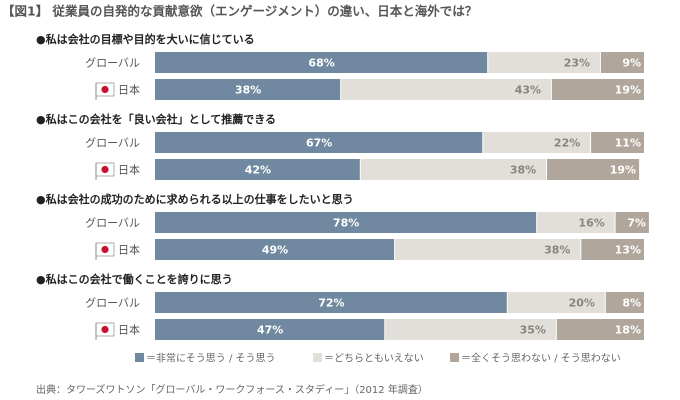 Image resolution: width=680 pixels, height=400 pixels. What do you see at coordinates (631, 63) in the screenshot?
I see `value-label: 9%` at bounding box center [631, 63].